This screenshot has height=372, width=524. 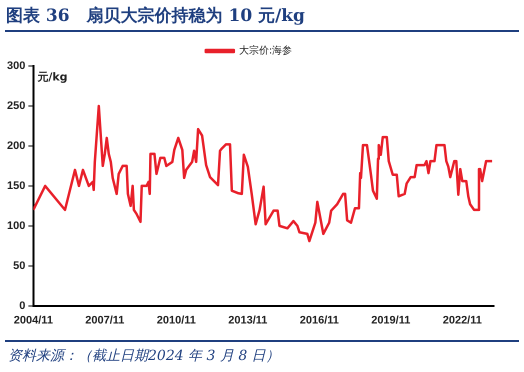 I want to click on x-tick-label: 2013/11, so click(x=248, y=320).